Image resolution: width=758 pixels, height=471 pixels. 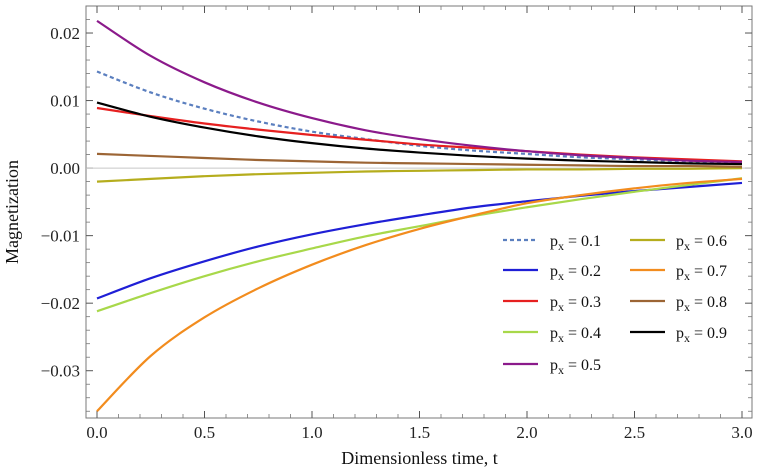 I want to click on x-tick-label: 1.0, so click(x=311, y=432).